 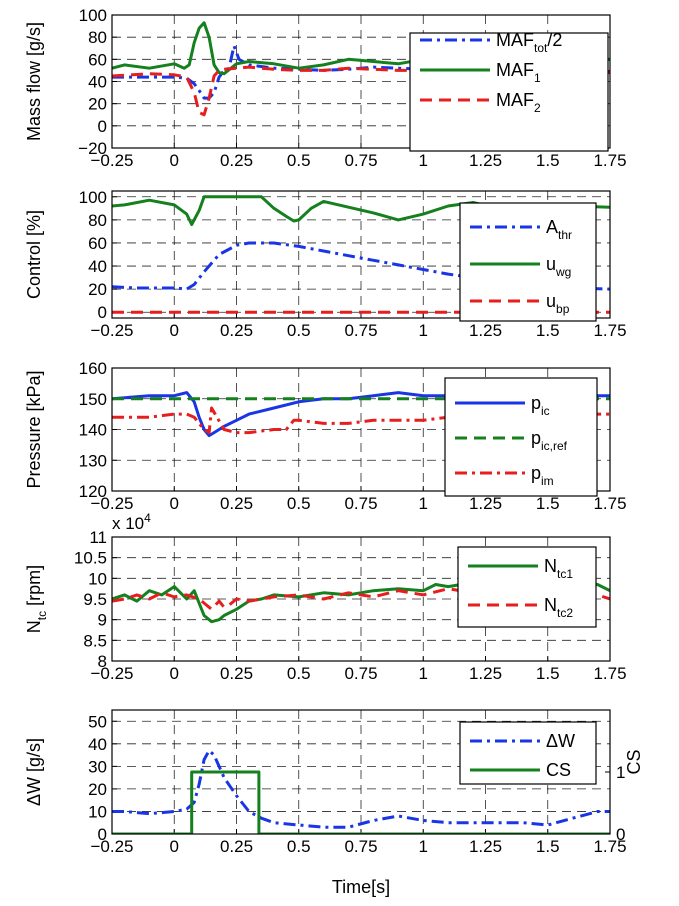 What do you see at coordinates (95, 640) in the screenshot?
I see `y-tick-label: 8.5` at bounding box center [95, 640].